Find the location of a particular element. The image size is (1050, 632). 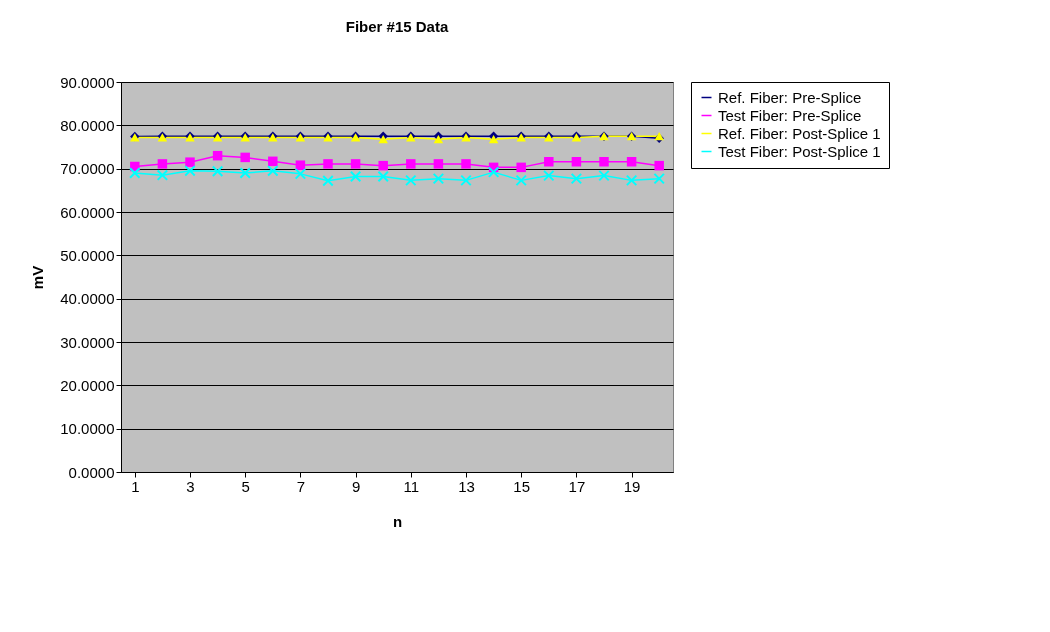

chart-title: Fiber #15 Data is located at coordinates (397, 26).